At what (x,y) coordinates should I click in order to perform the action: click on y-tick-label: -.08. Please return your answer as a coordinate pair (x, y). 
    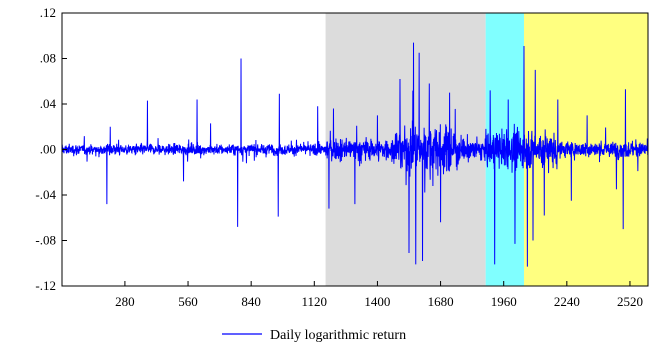
    Looking at the image, I should click on (45, 240).